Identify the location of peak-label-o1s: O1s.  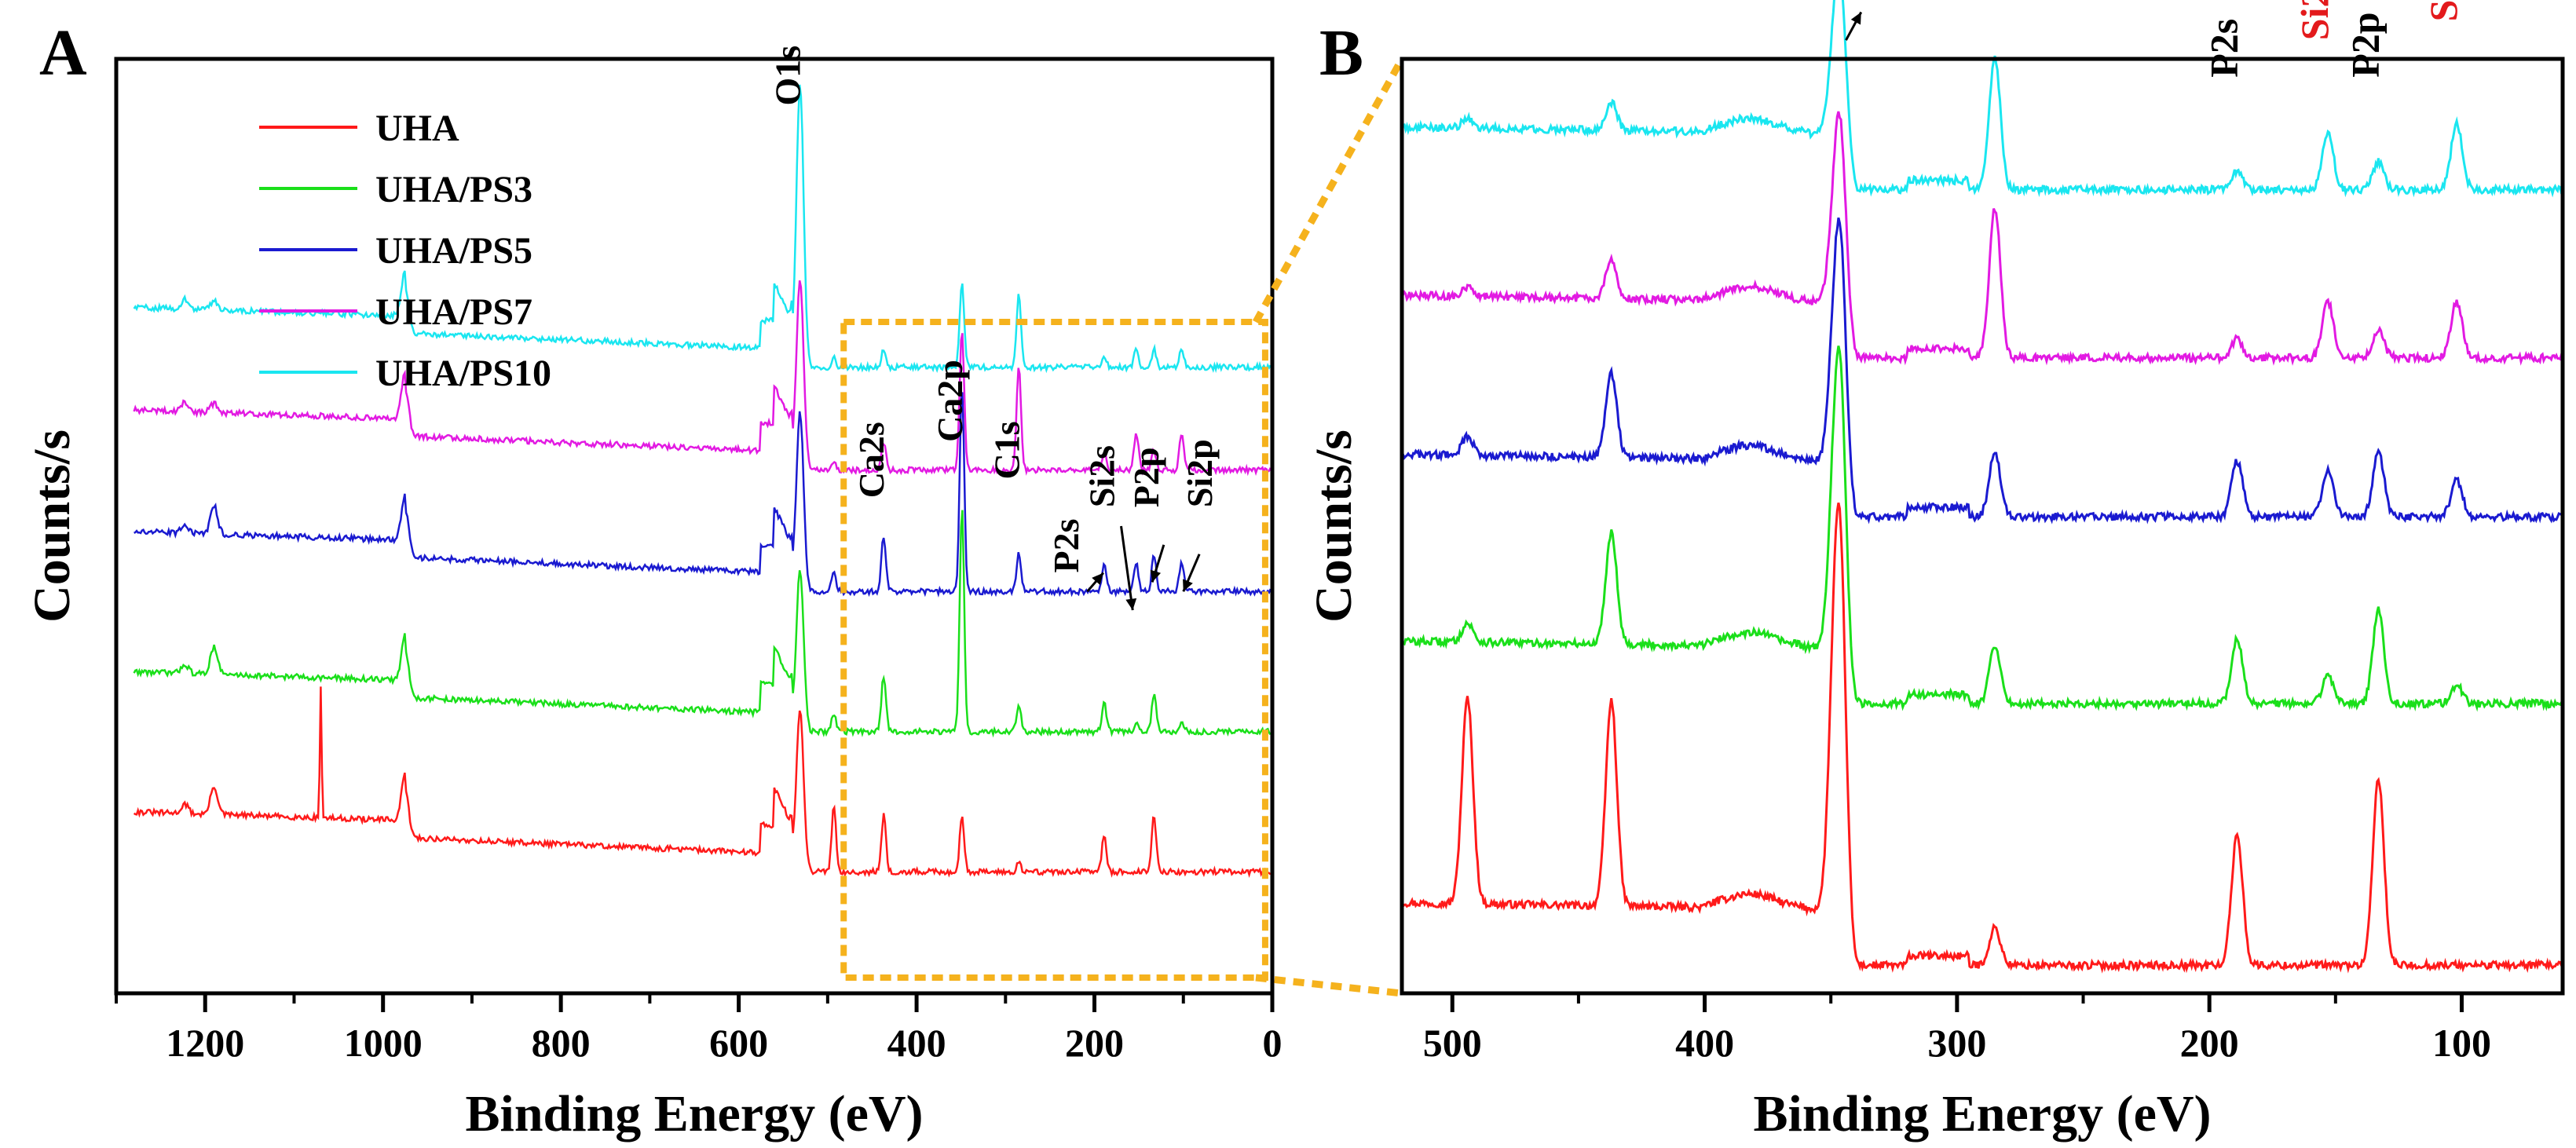
(788, 76).